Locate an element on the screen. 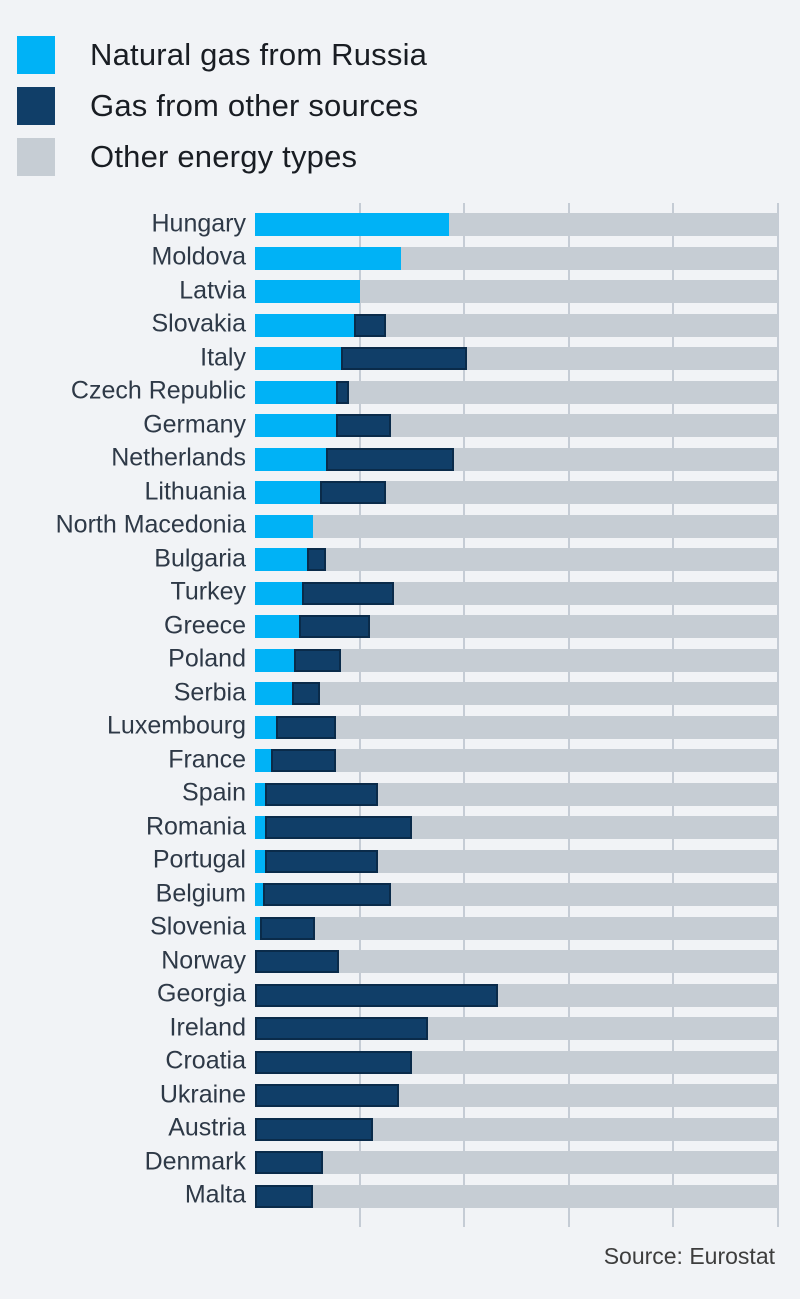 Image resolution: width=800 pixels, height=1299 pixels. bar-row: Croatia is located at coordinates (471, 1060).